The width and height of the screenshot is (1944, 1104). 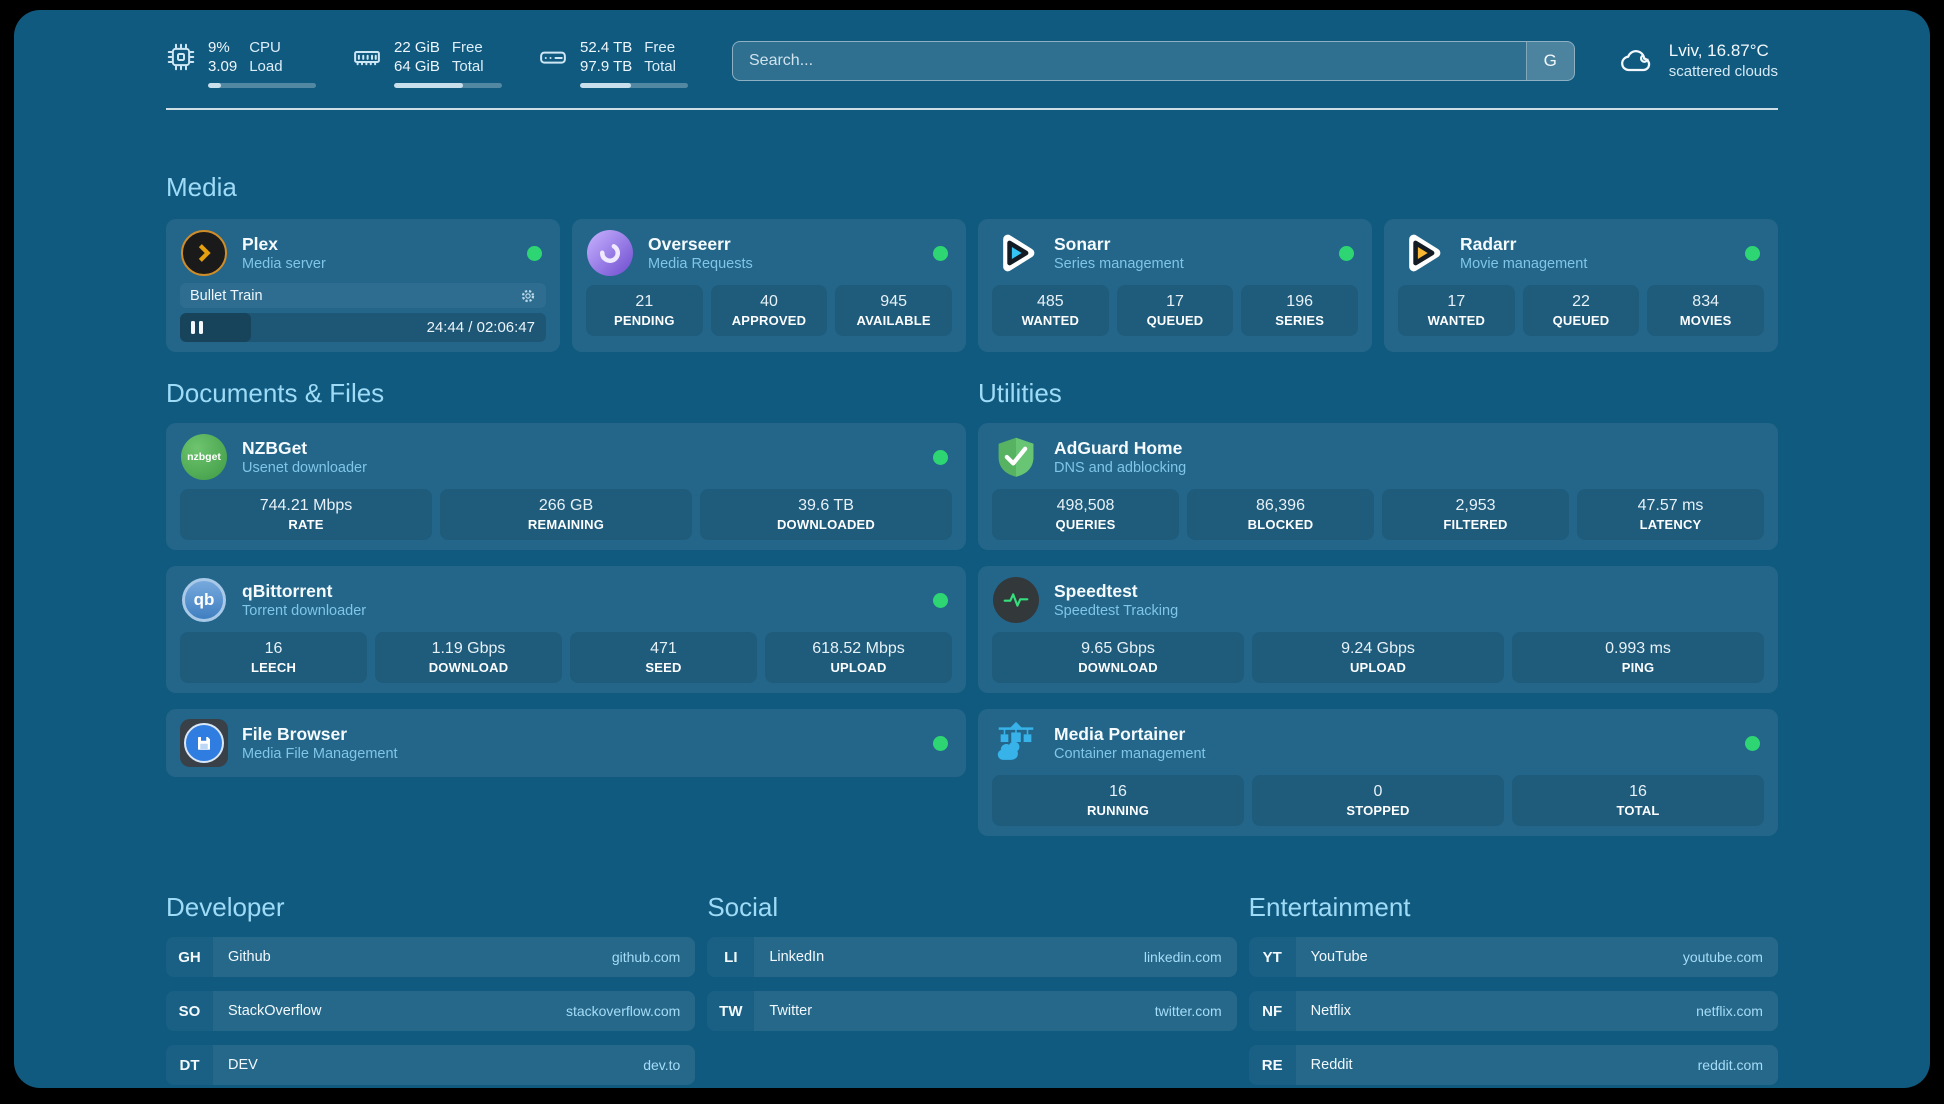 What do you see at coordinates (306, 514) in the screenshot?
I see `stat-box: 744.21 Mbps RATE` at bounding box center [306, 514].